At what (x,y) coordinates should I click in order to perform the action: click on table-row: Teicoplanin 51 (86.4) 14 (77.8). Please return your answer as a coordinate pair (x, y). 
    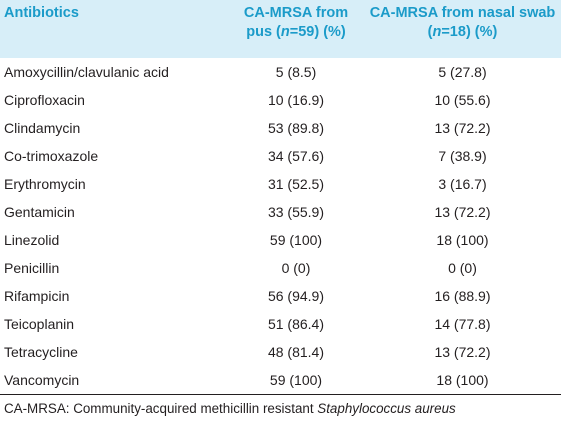
    Looking at the image, I should click on (280, 324).